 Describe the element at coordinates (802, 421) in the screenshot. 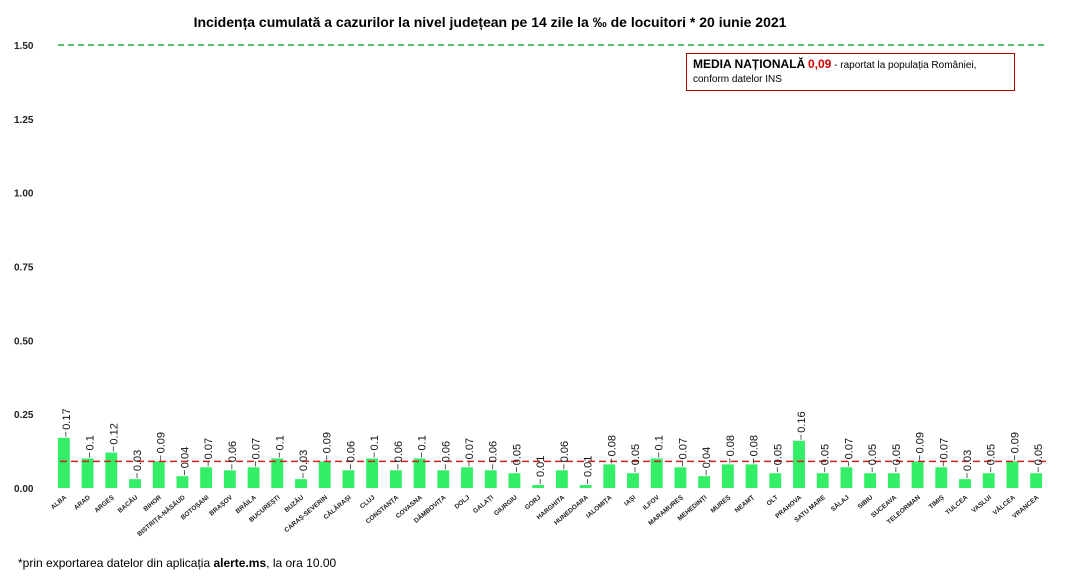

I see `value-label: 0.16` at that location.